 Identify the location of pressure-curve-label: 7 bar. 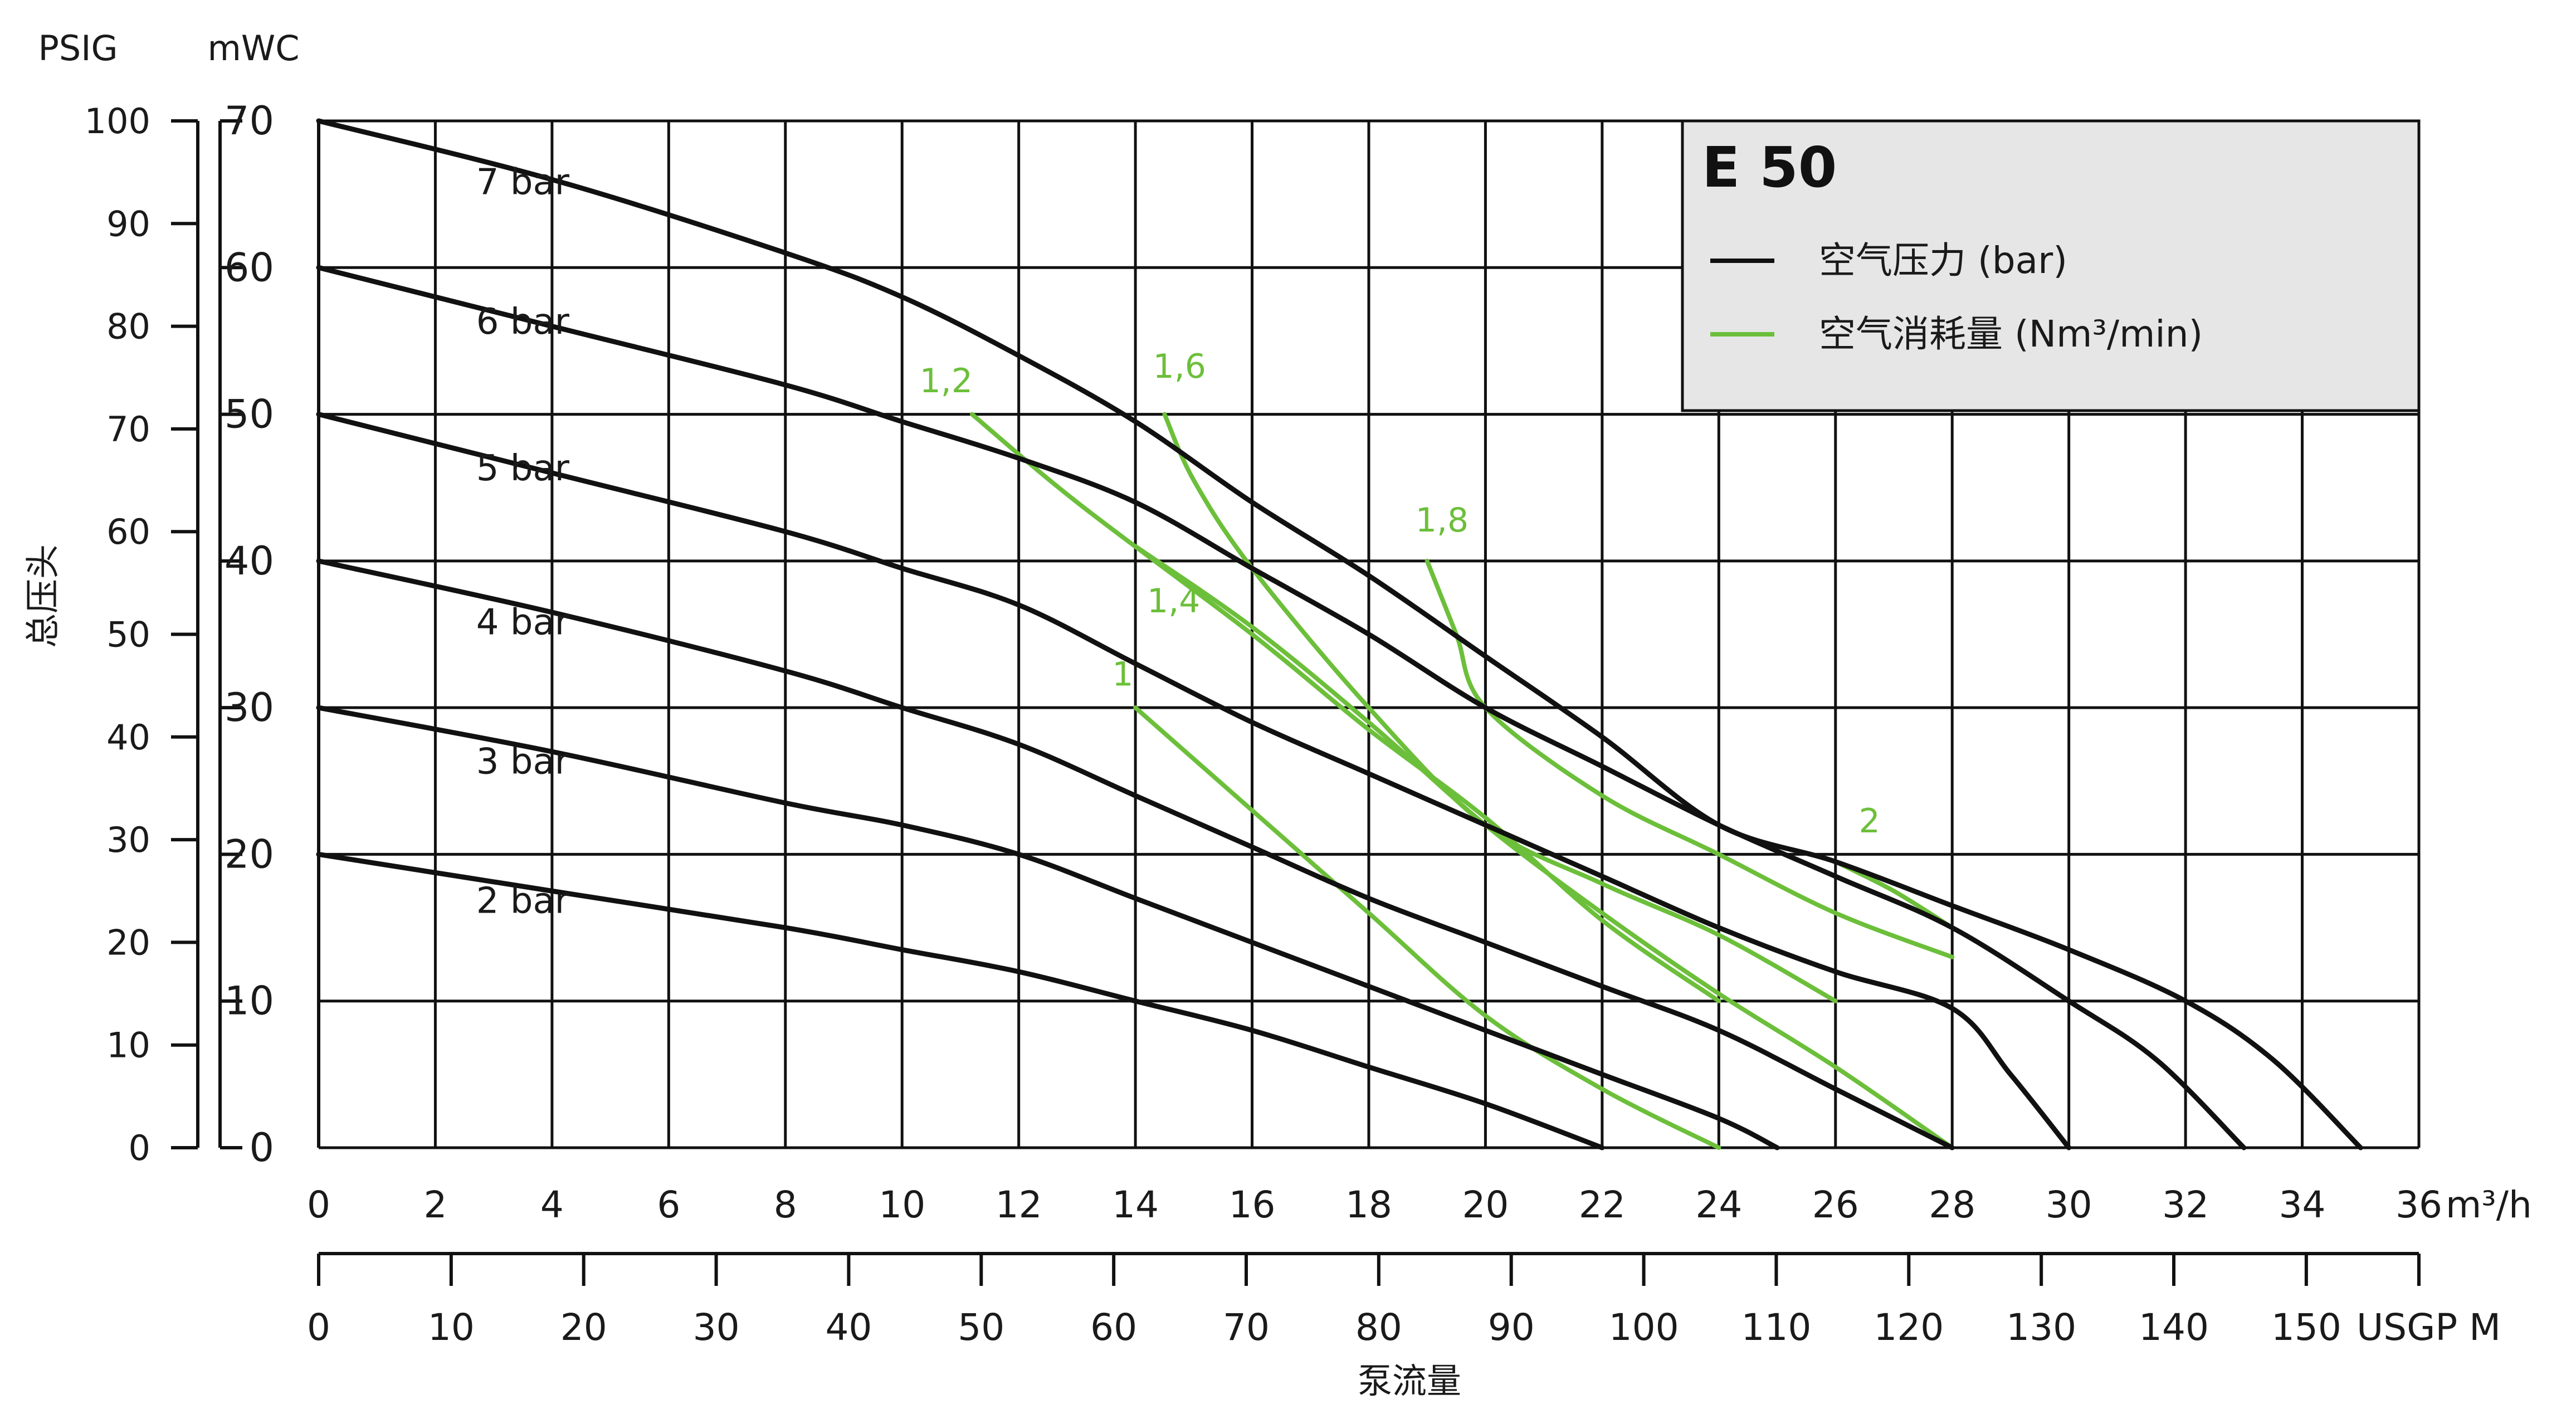
(523, 183).